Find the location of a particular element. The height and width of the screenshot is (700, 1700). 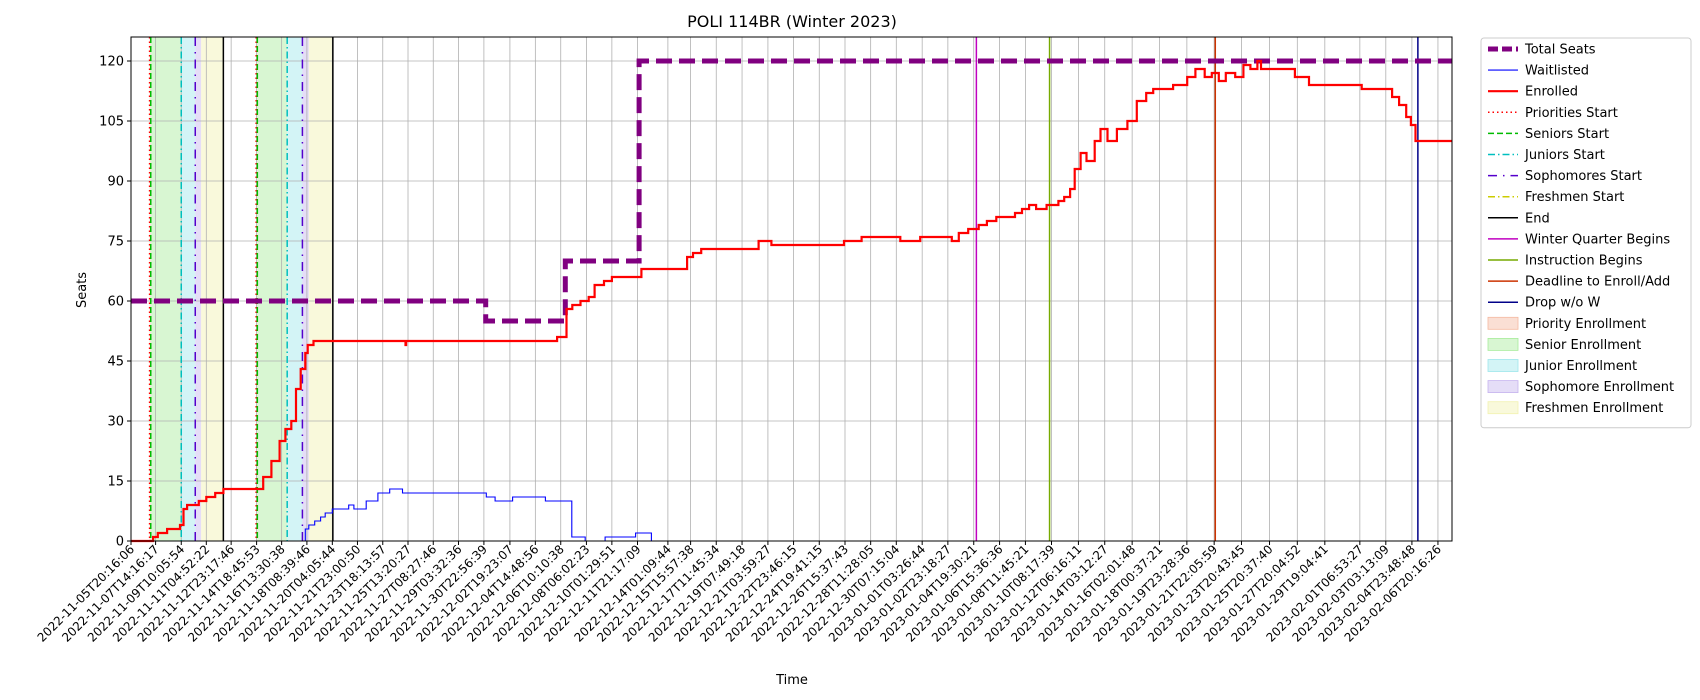

legend-item-sophomore-enrollment: Sophomore Enrollment is located at coordinates (1580, 387).